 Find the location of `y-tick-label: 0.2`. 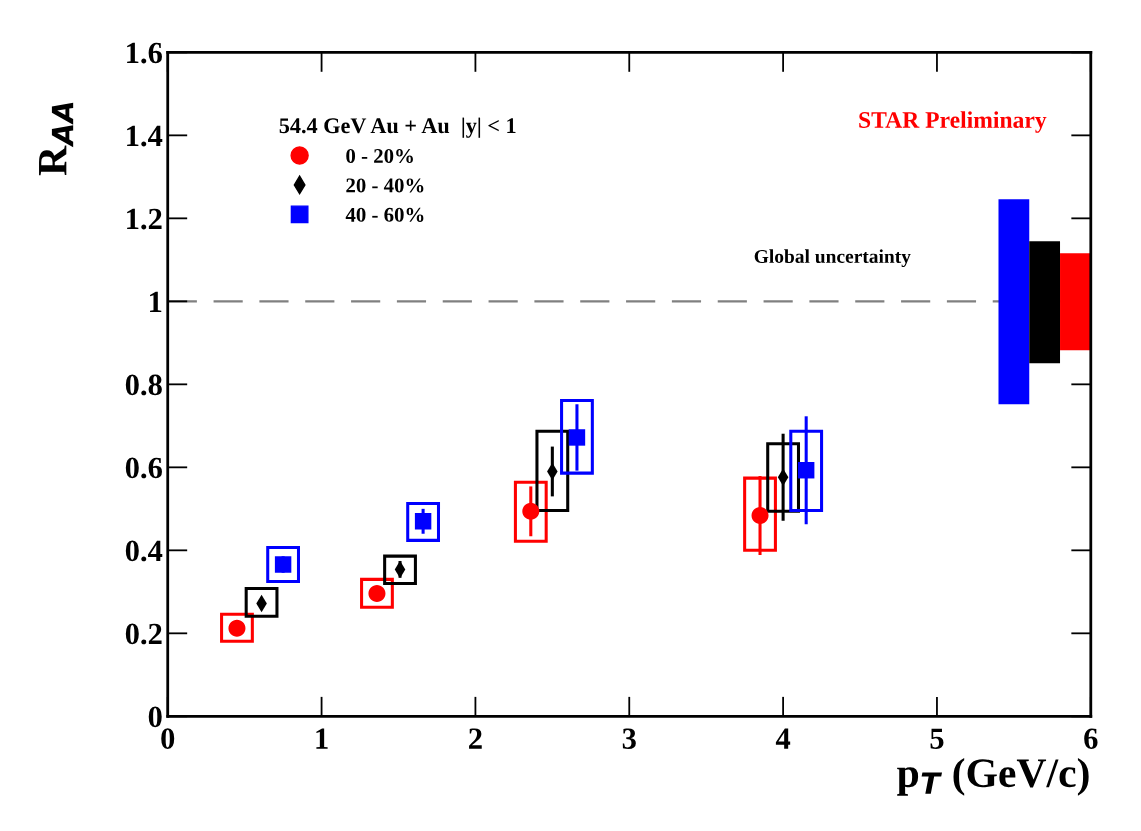

y-tick-label: 0.2 is located at coordinates (143, 634).